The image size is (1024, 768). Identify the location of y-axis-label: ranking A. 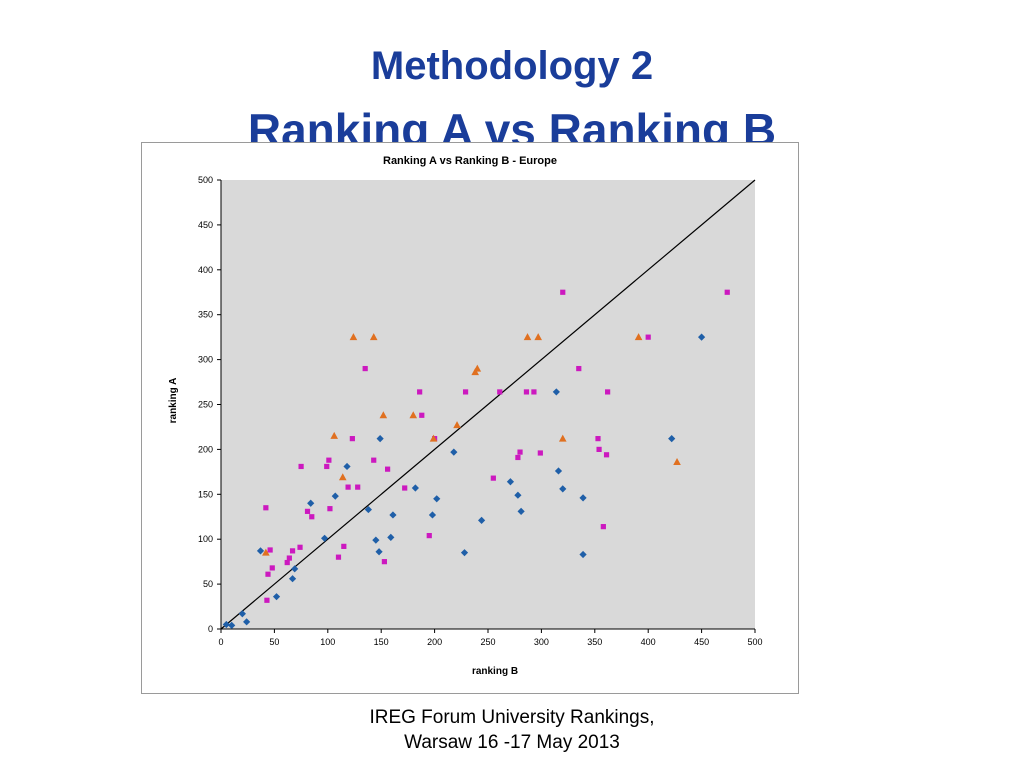
(173, 401).